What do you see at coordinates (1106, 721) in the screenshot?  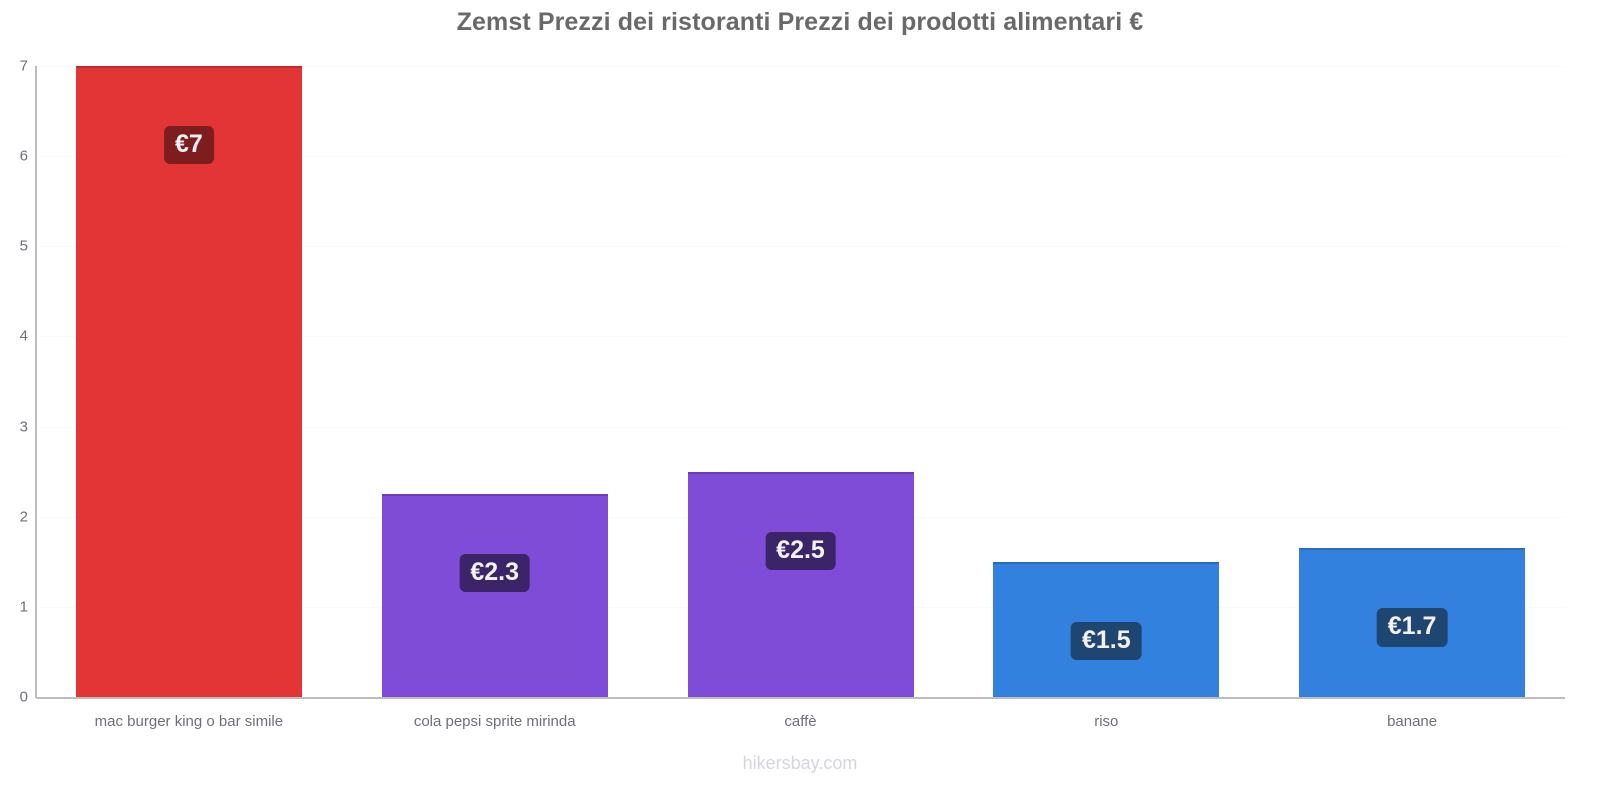 I see `x-axis-tick-label: riso` at bounding box center [1106, 721].